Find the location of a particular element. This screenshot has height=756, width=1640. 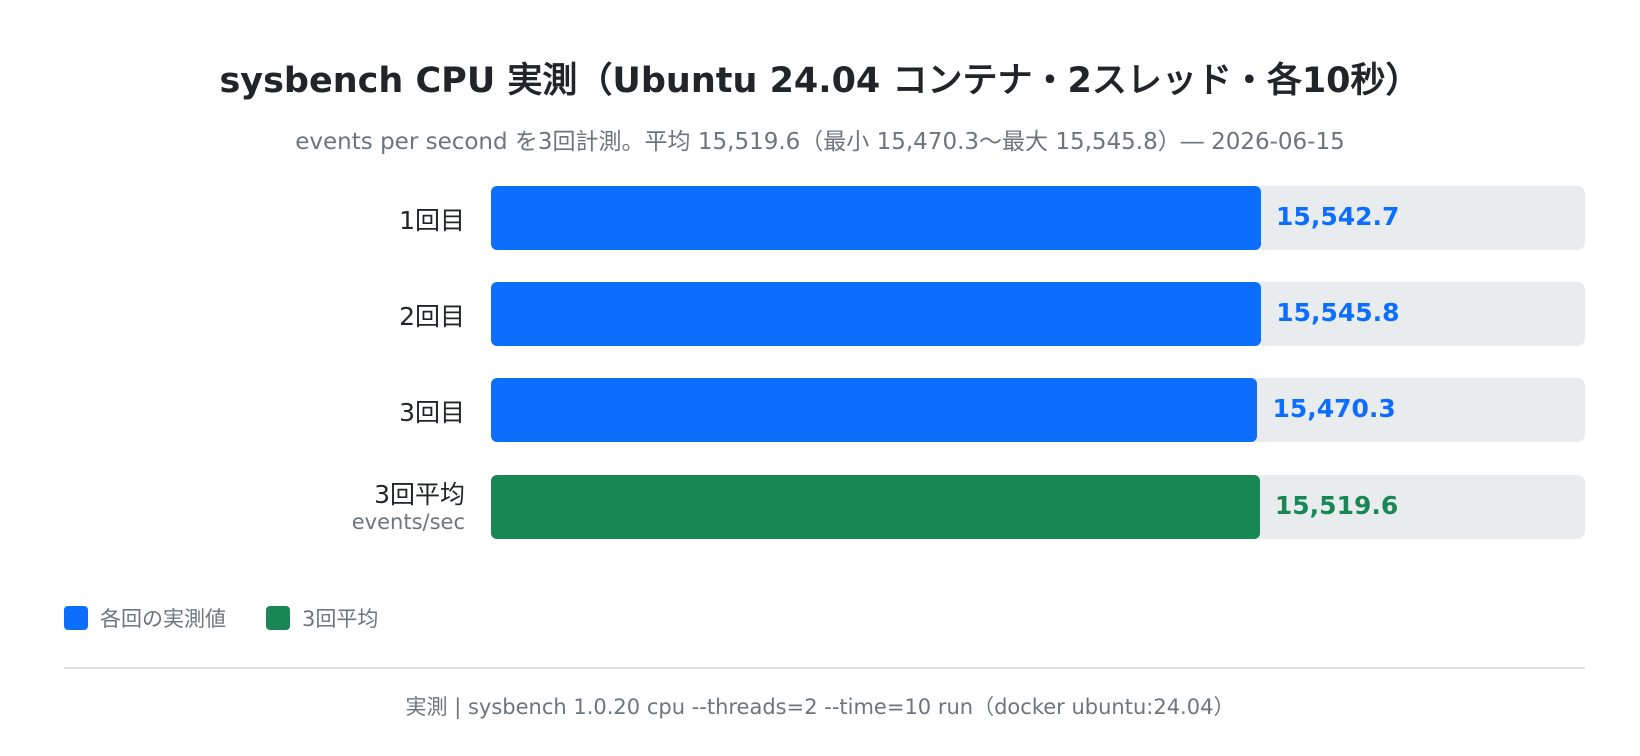

category-label-run-2: 2回目 is located at coordinates (432, 316).